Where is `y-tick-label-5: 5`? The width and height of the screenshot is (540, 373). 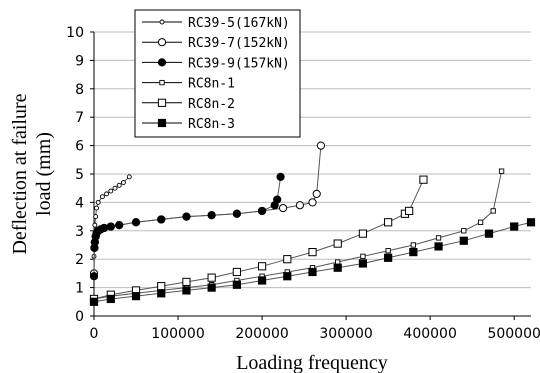
y-tick-label-5: 5 is located at coordinates (79, 175).